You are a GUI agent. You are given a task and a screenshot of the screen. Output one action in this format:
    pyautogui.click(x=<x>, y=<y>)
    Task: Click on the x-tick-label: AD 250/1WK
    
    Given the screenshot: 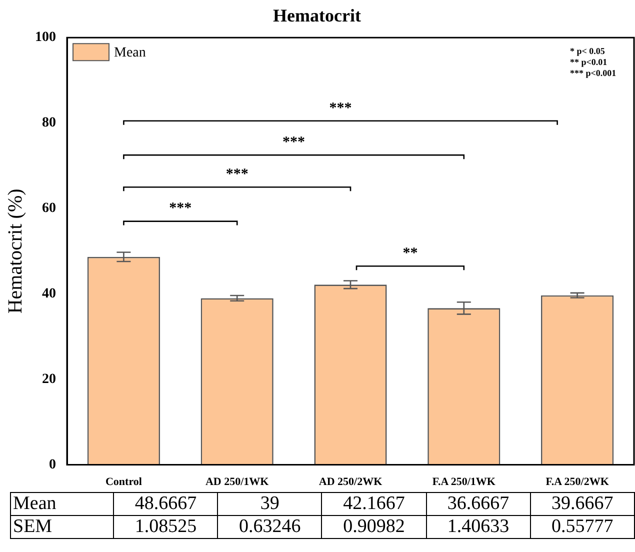 What is the action you would take?
    pyautogui.click(x=237, y=482)
    